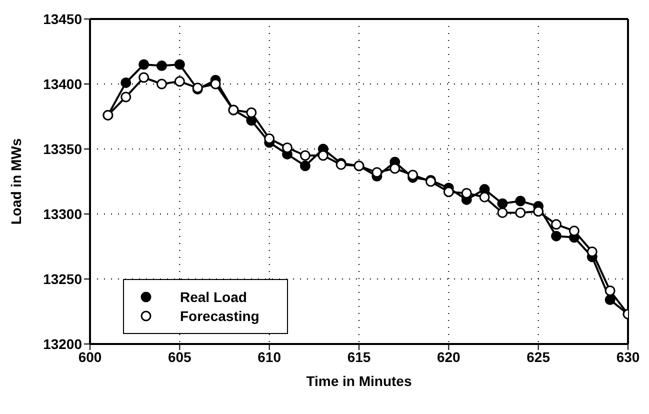 The height and width of the screenshot is (414, 649). Describe the element at coordinates (62, 148) in the screenshot. I see `y-tick-label: 13350` at that location.